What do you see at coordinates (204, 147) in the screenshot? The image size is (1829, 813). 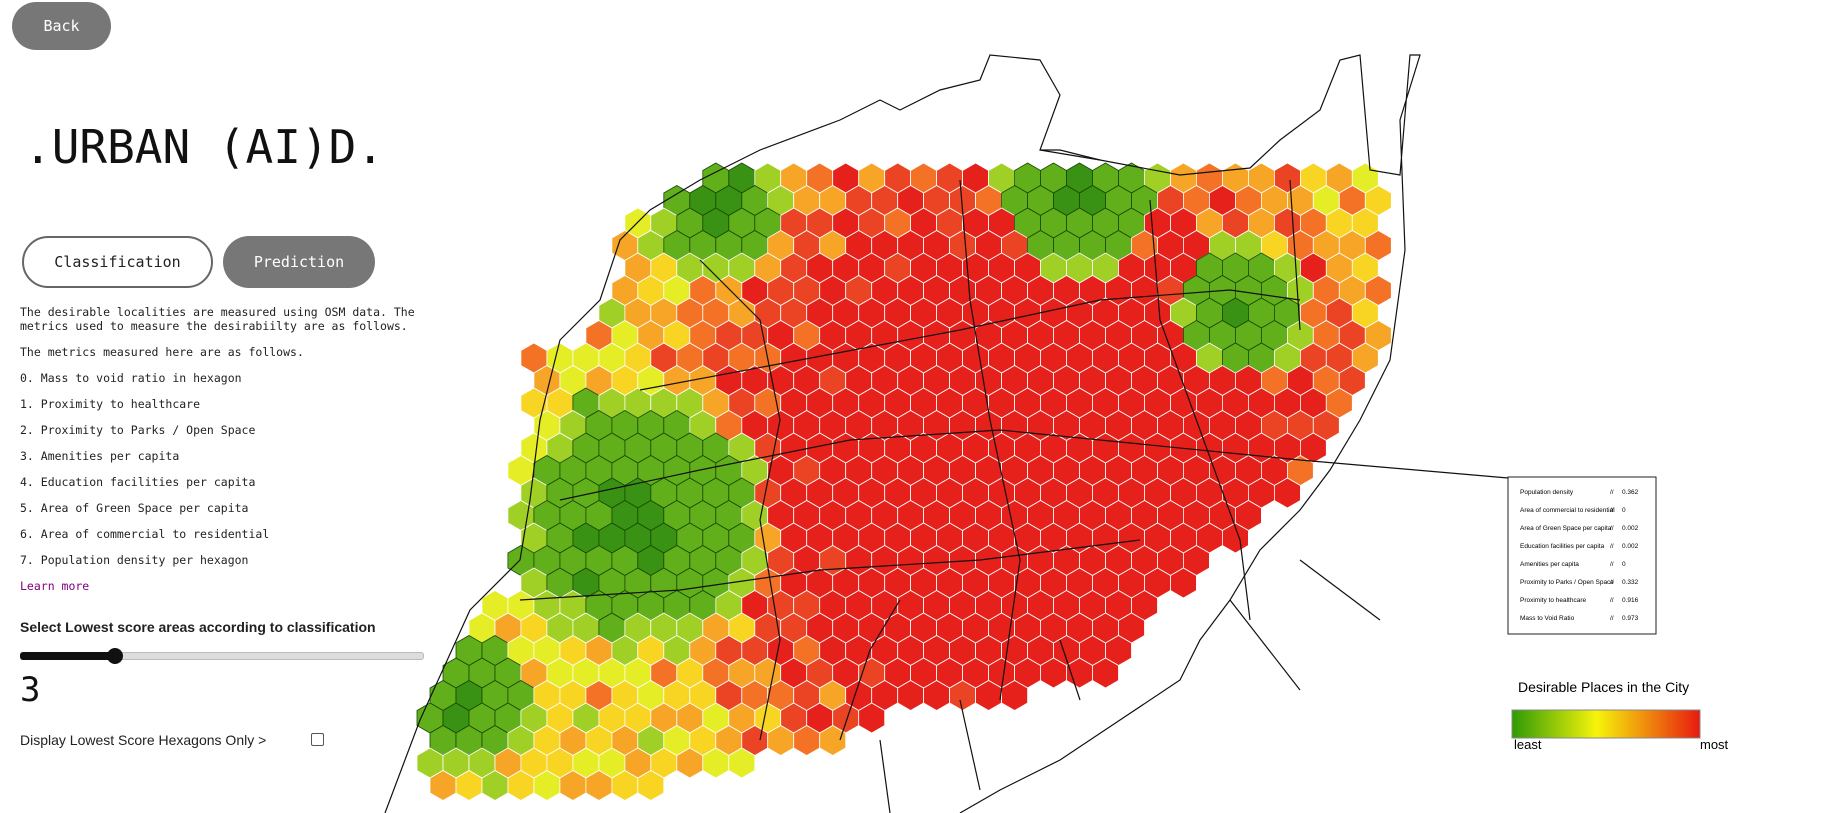 I see `app-title: .URBAN (AI)D.` at bounding box center [204, 147].